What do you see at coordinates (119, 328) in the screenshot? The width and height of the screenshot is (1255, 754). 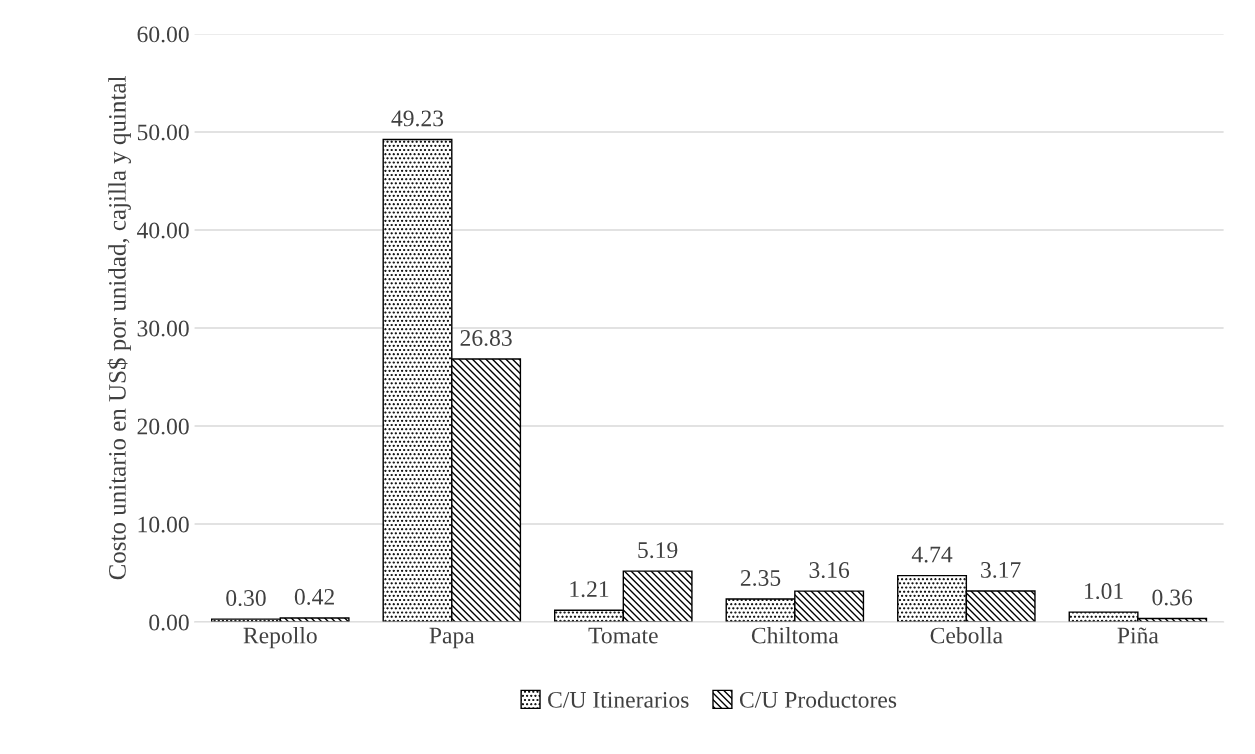 I see `y-axis-title: Costo unitario en US$ por unidad, cajilla y quintal` at bounding box center [119, 328].